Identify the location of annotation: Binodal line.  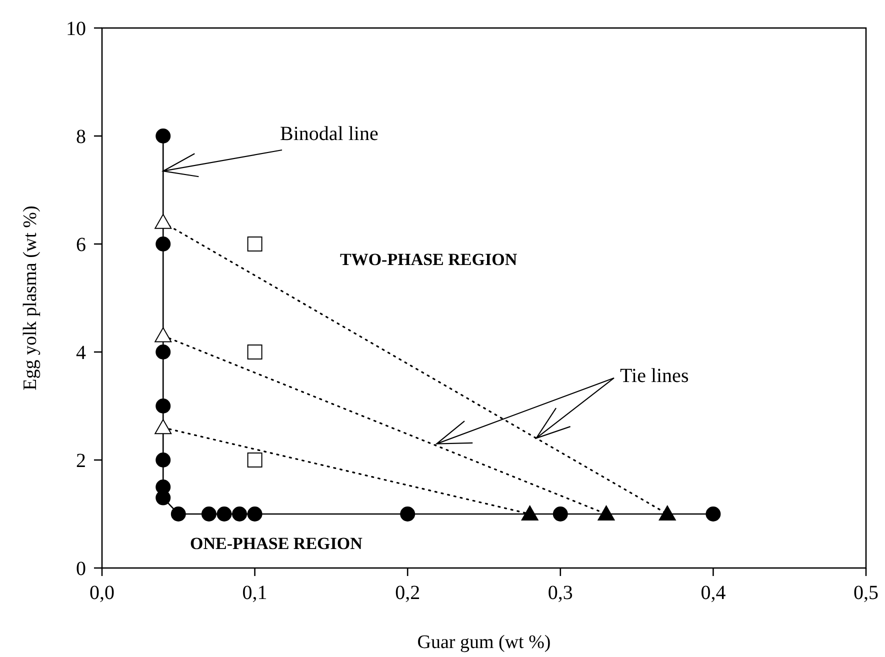
(329, 134).